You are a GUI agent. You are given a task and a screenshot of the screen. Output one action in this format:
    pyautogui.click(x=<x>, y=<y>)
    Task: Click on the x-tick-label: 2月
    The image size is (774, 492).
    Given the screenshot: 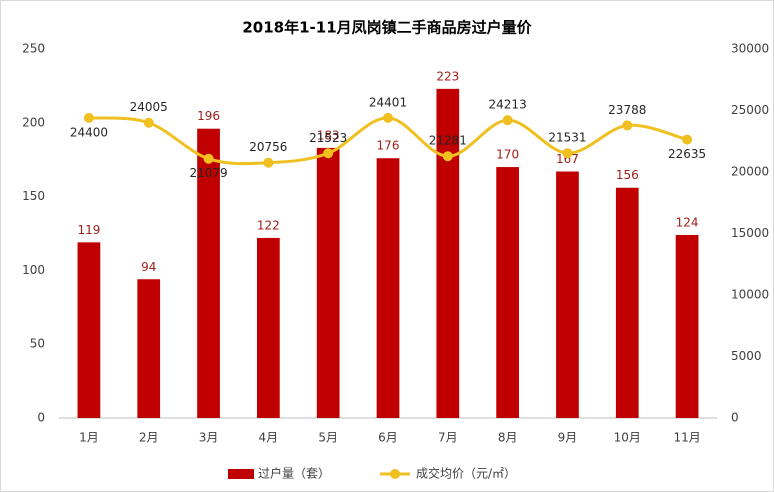 What is the action you would take?
    pyautogui.click(x=149, y=438)
    